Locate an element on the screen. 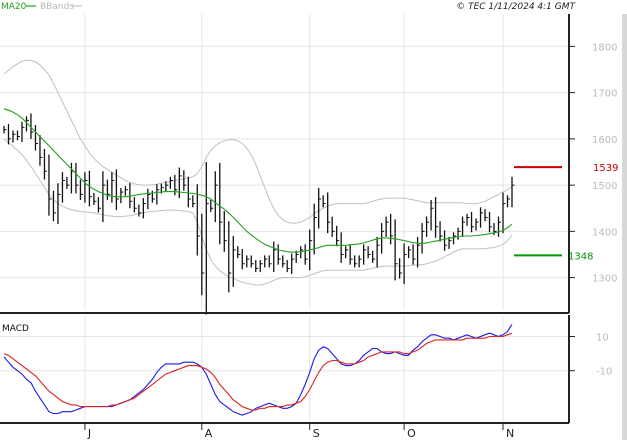  x-tick-label: O is located at coordinates (411, 433).